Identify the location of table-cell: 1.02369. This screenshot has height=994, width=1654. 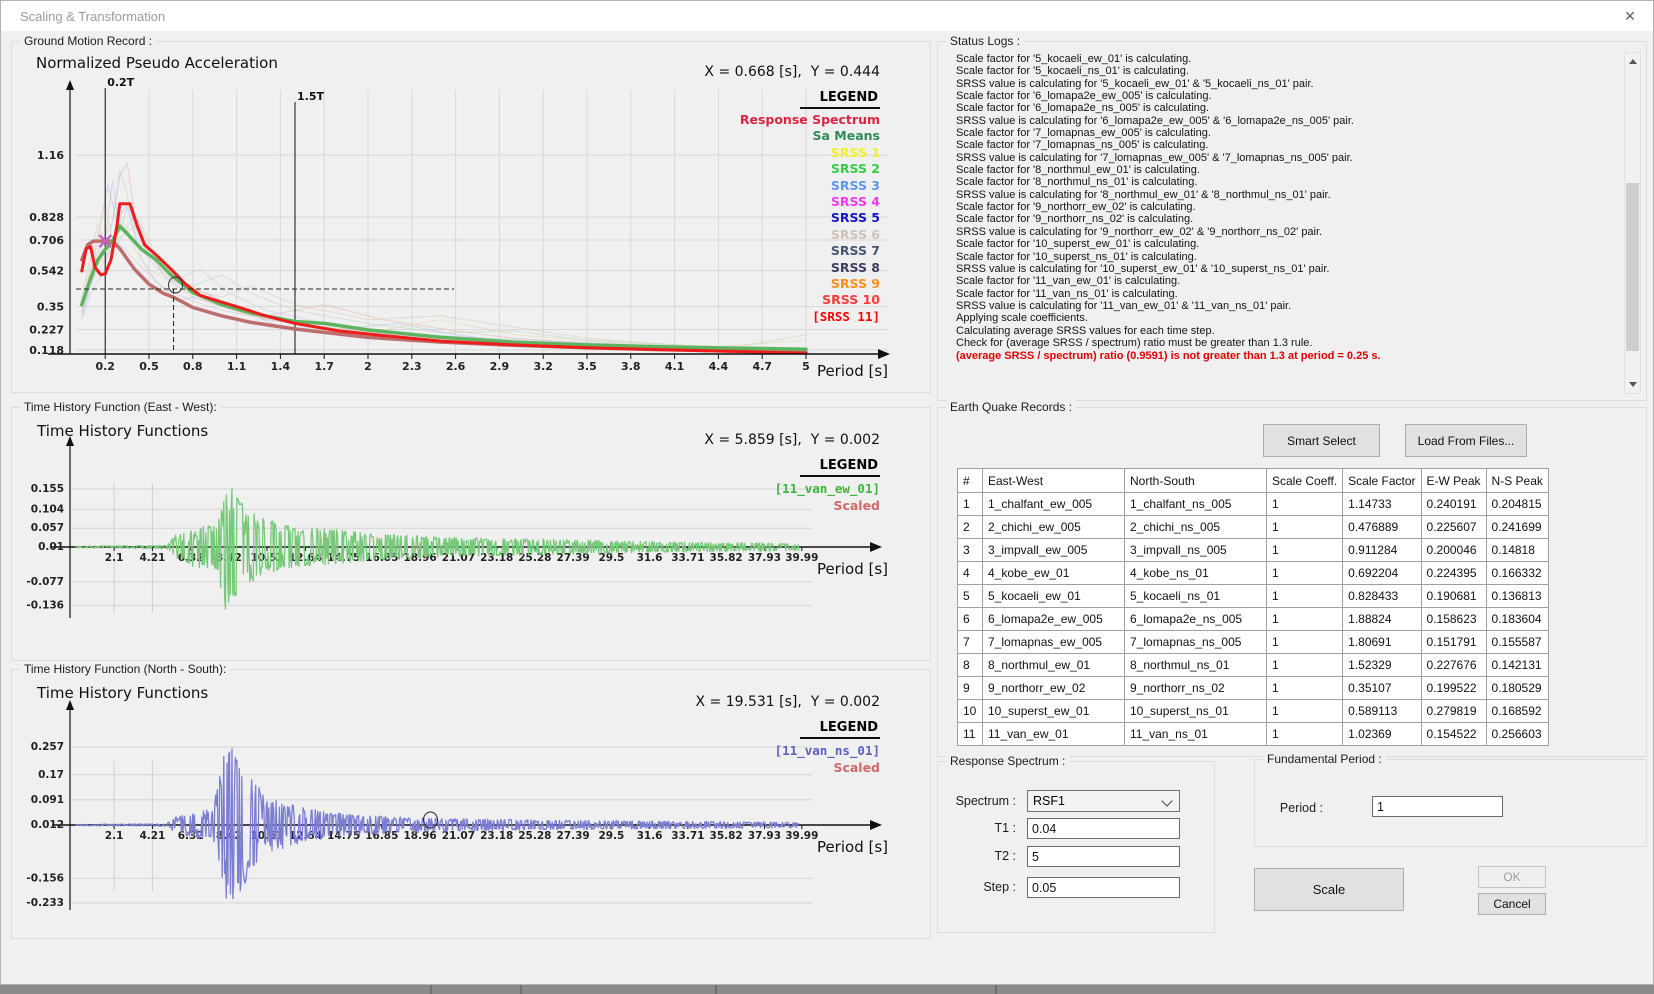
(1382, 734).